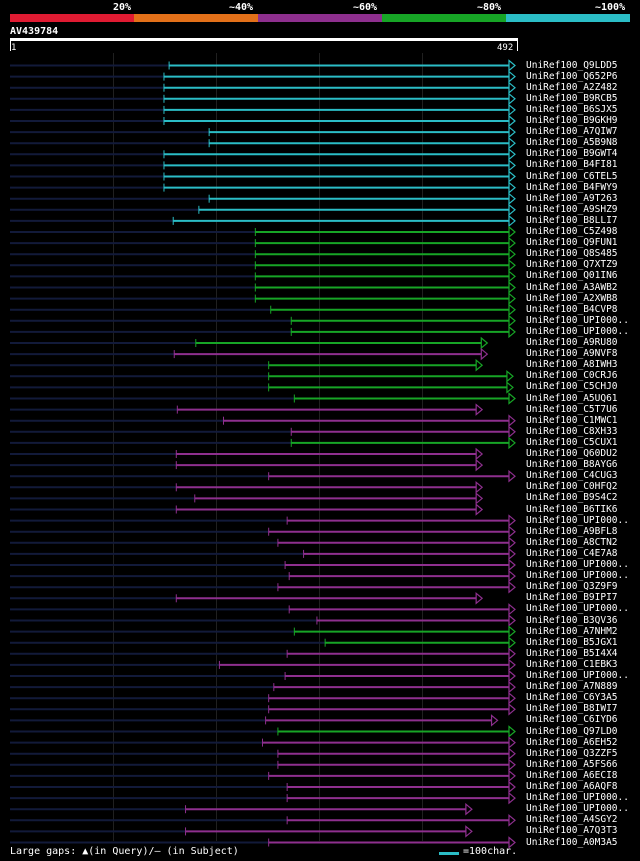 The width and height of the screenshot is (640, 861). What do you see at coordinates (572, 742) in the screenshot?
I see `hit-label: UniRef100_A6EH52` at bounding box center [572, 742].